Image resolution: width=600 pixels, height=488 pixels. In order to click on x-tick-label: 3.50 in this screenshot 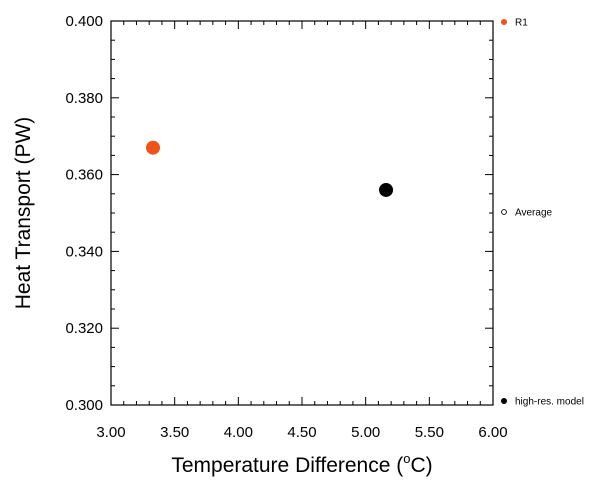, I will do `click(174, 432)`.